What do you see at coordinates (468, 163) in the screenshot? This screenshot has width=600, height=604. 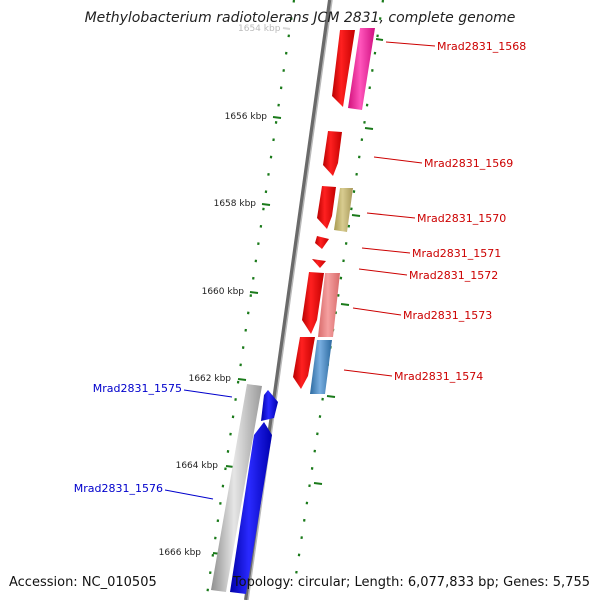 I see `gene-label: Mrad2831_1569` at bounding box center [468, 163].